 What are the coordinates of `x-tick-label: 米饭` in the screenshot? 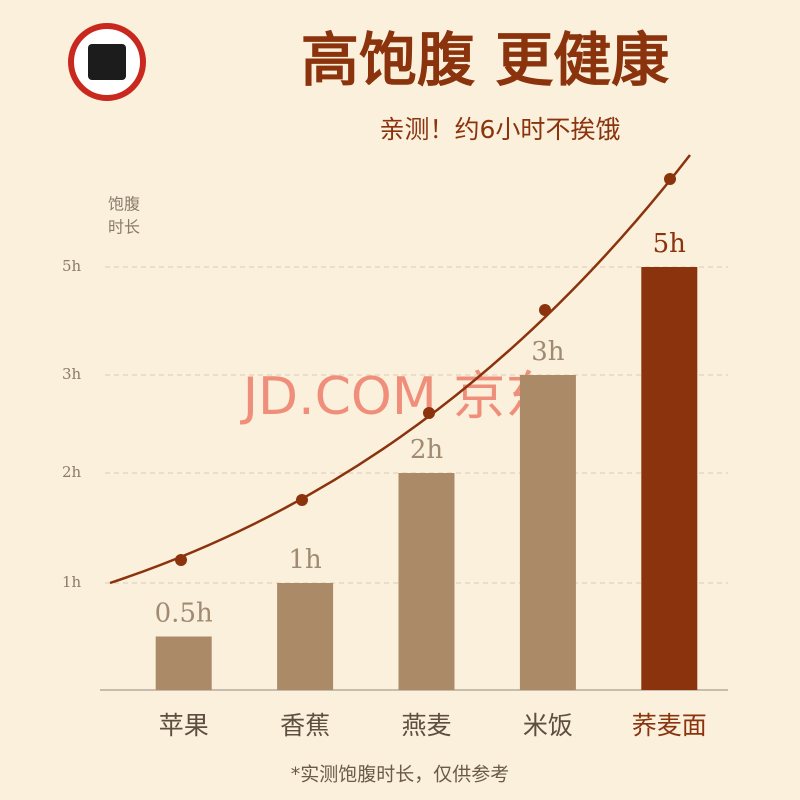 It's located at (548, 725).